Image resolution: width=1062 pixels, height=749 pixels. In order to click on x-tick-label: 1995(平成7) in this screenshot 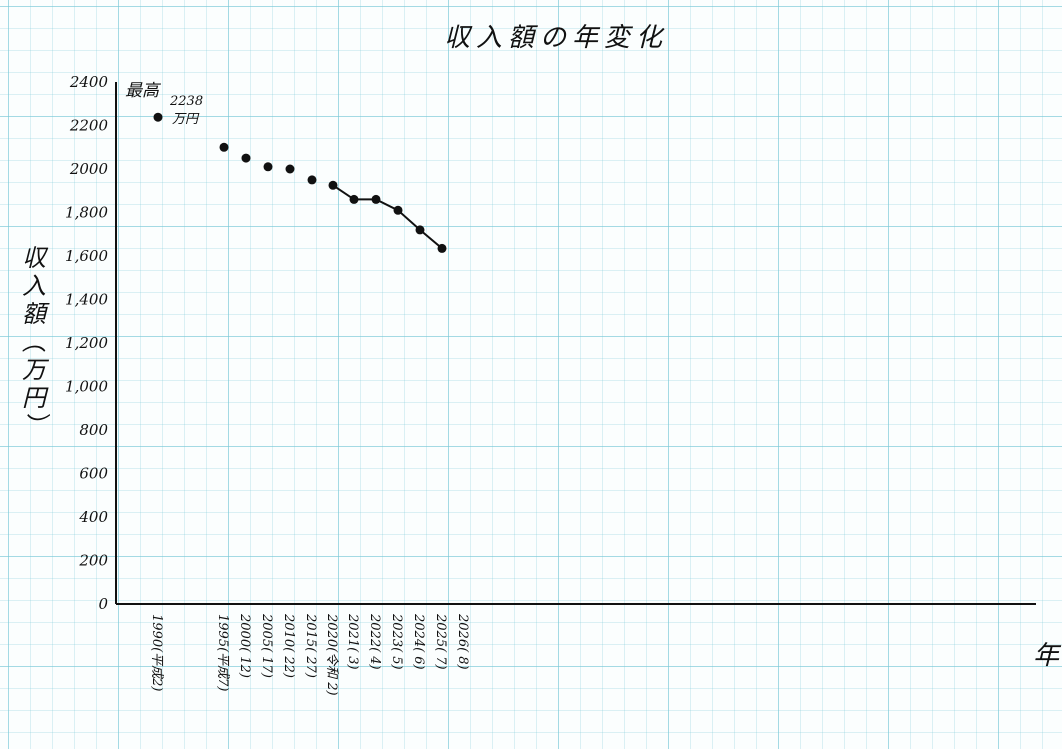, I will do `click(222, 653)`.